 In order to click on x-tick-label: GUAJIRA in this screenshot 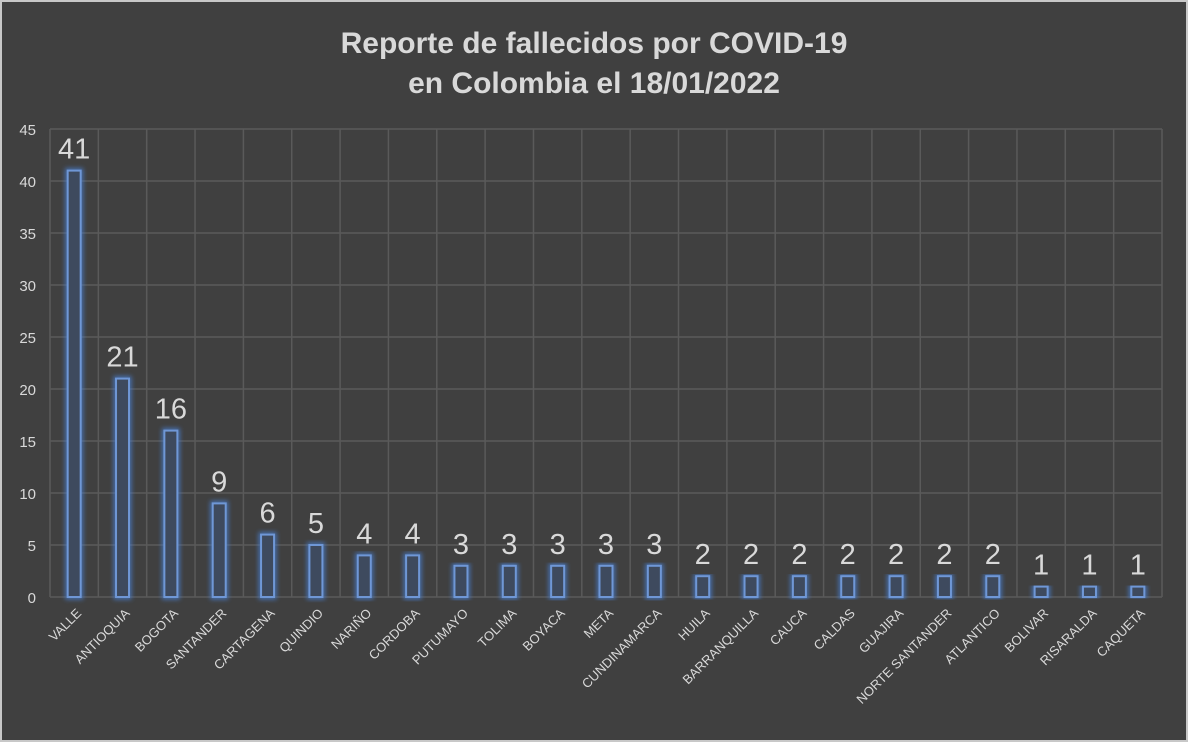, I will do `click(881, 630)`.